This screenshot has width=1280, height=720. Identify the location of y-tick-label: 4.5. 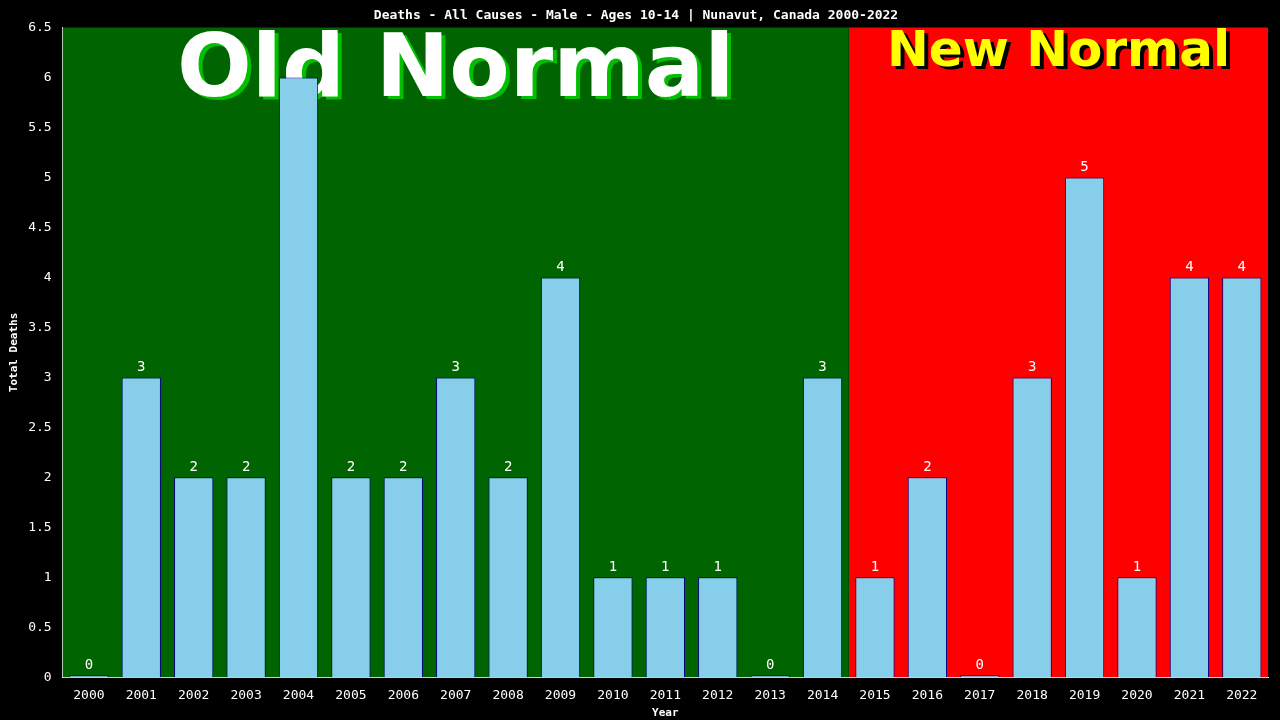
(40, 226).